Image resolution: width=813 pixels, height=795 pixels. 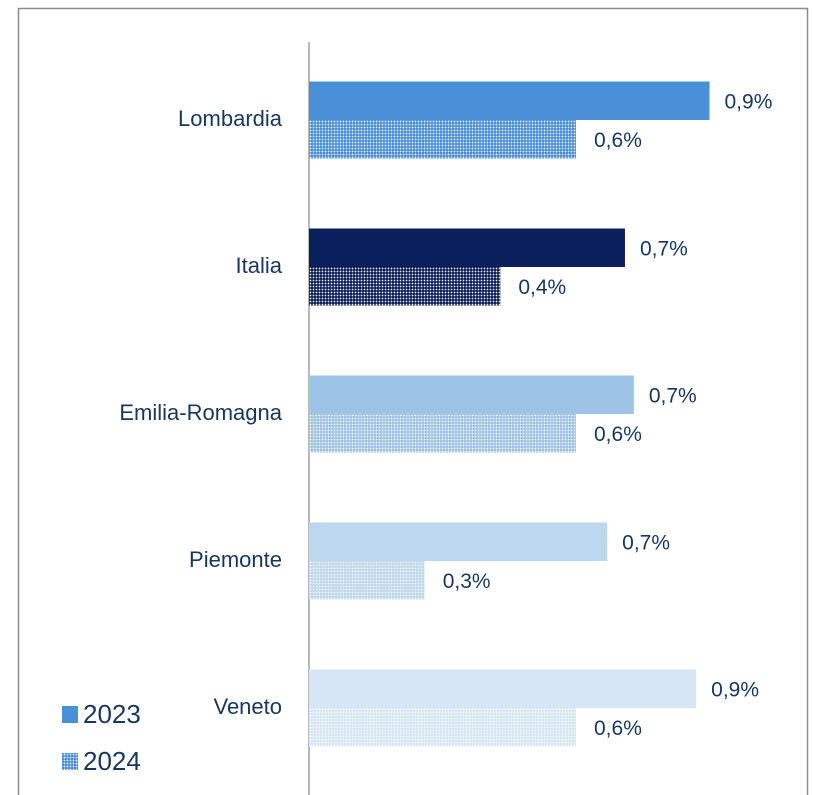 What do you see at coordinates (467, 581) in the screenshot?
I see `value-label: 0,3%` at bounding box center [467, 581].